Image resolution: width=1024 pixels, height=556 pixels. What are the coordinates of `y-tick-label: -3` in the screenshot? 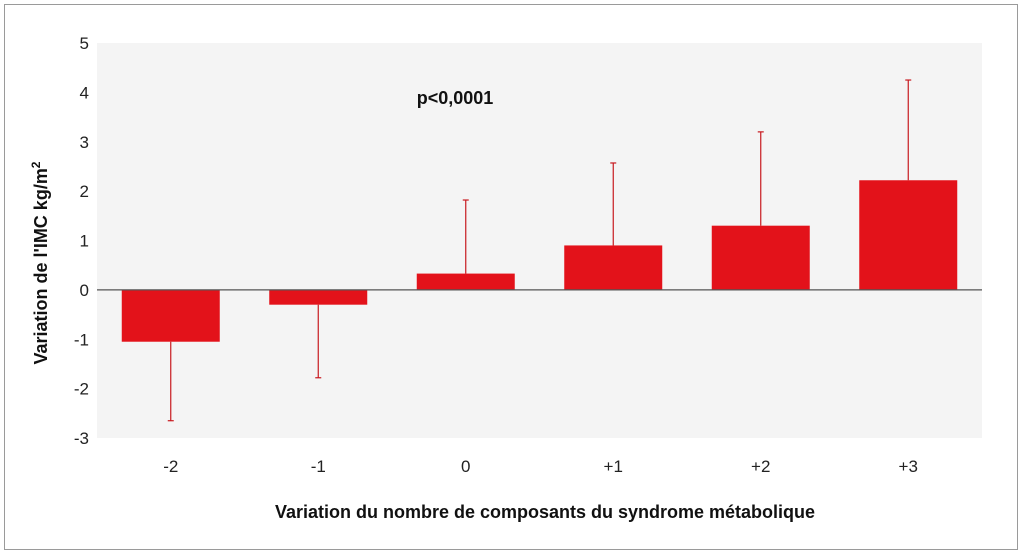 It's located at (81, 438).